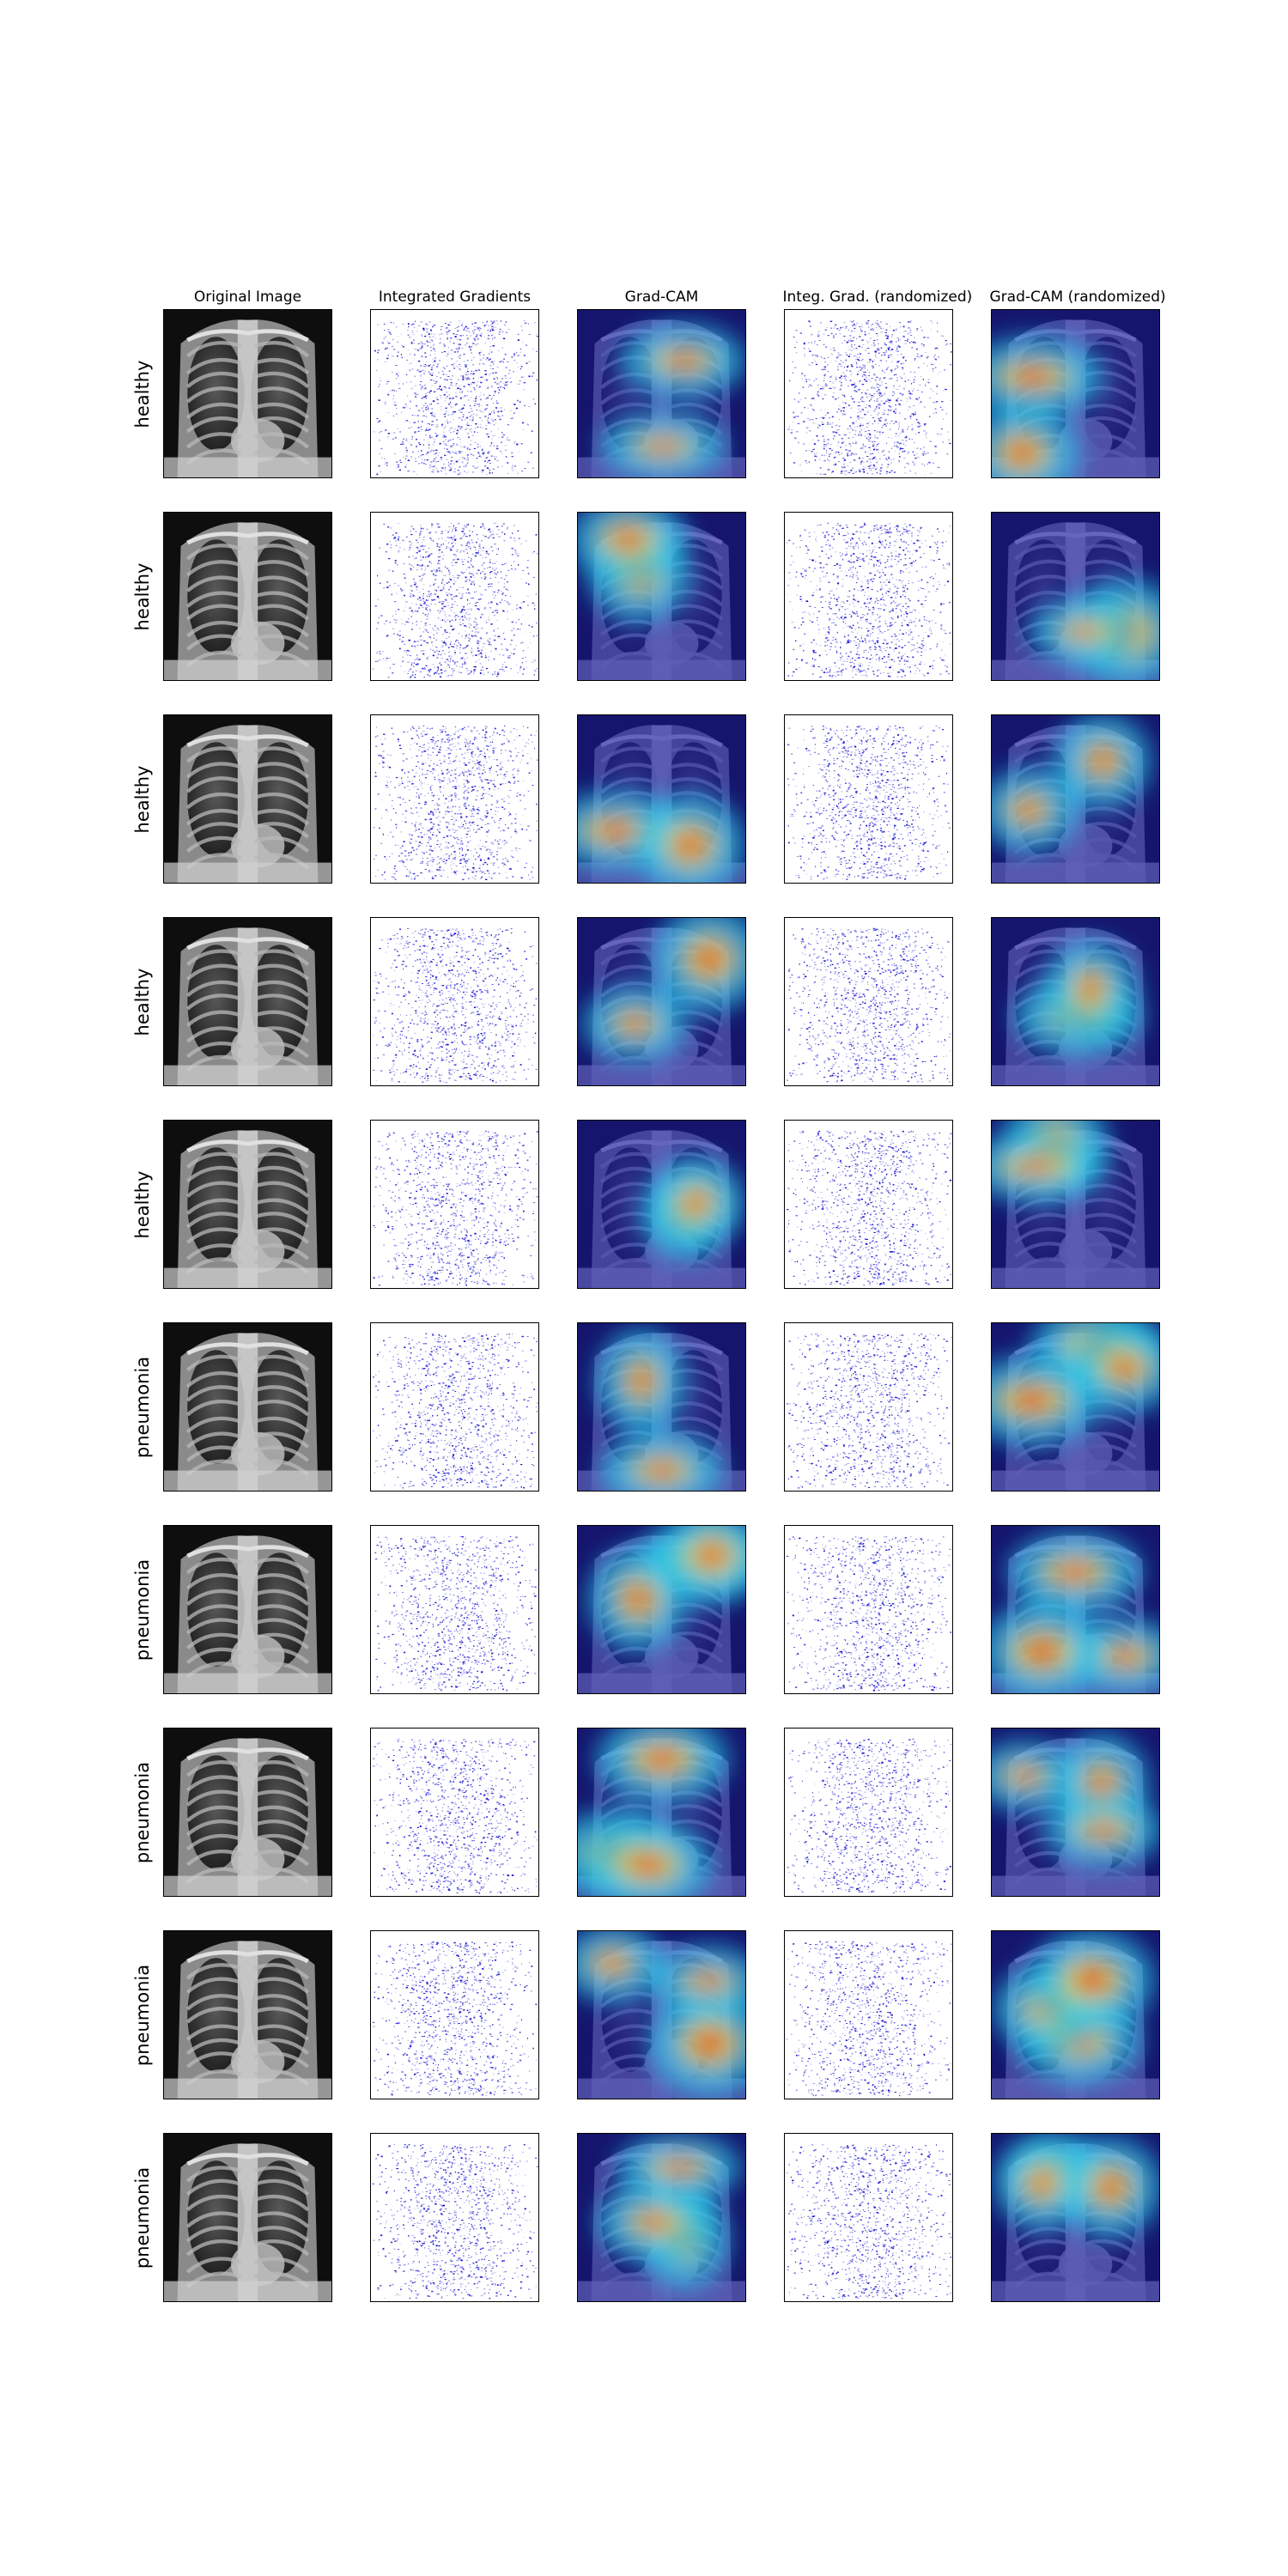  I want to click on column-title: Integ. Grad. (randomized), so click(878, 297).